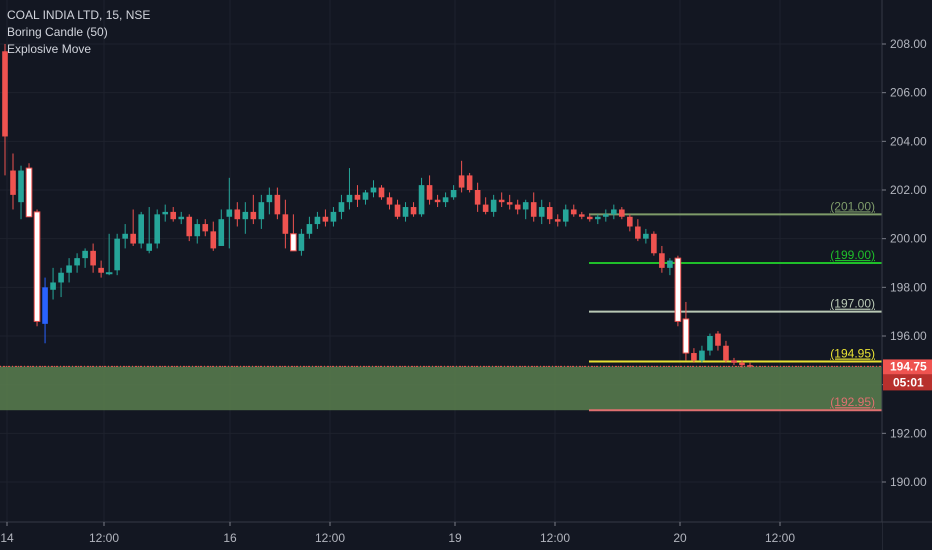 The height and width of the screenshot is (550, 932). I want to click on price-axis, so click(907, 275).